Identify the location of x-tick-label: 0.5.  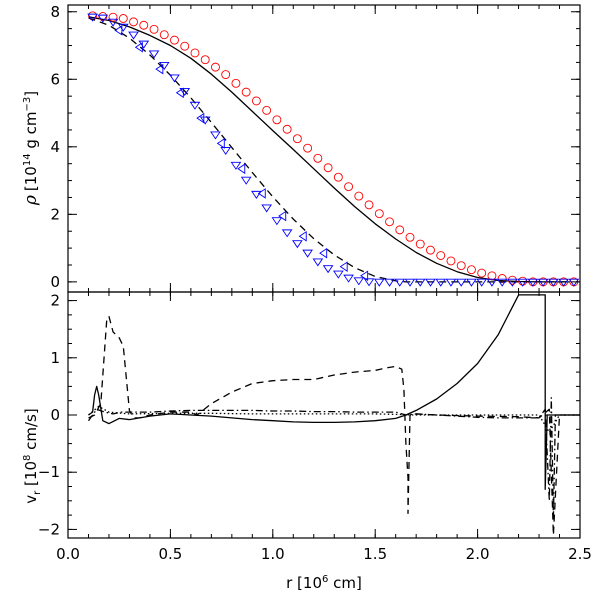
(170, 554).